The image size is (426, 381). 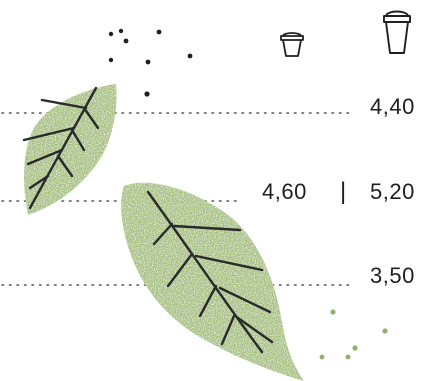 I want to click on bean-dots, so click(x=150, y=62).